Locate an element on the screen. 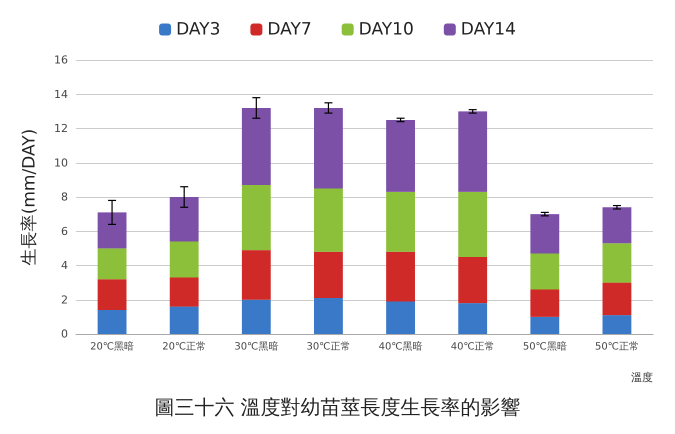 The width and height of the screenshot is (675, 434). x-tick-label: 50℃黑暗 is located at coordinates (544, 346).